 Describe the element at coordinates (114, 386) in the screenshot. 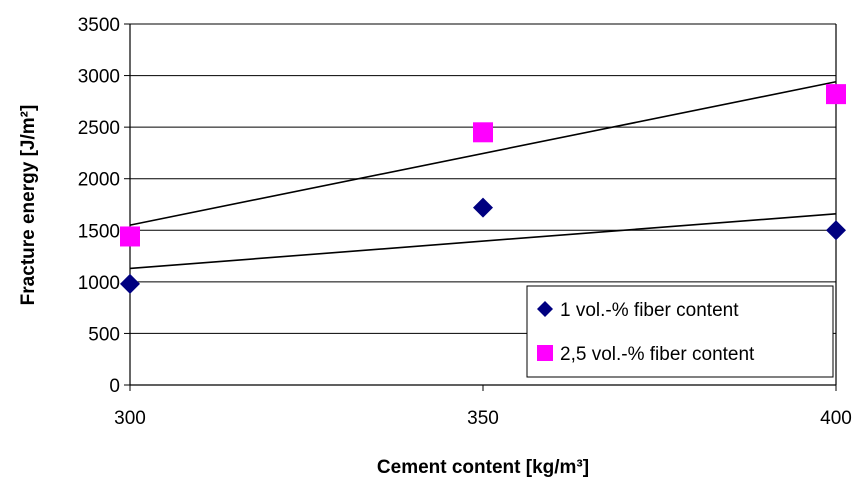

I see `y-tick-label: 0` at that location.